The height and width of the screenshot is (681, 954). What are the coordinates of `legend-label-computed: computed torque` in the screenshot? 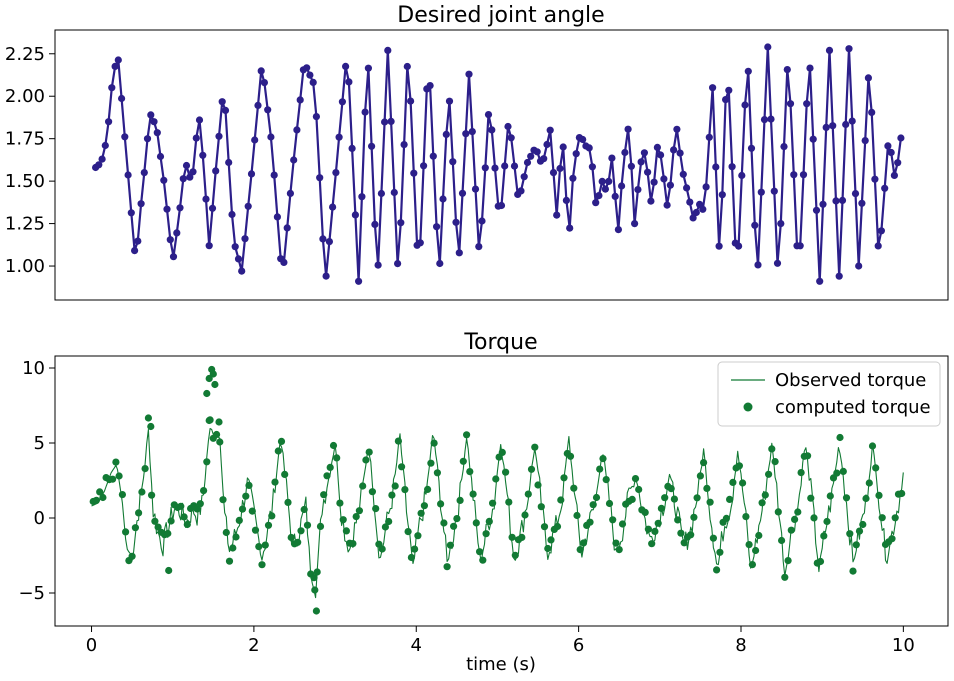 It's located at (853, 407).